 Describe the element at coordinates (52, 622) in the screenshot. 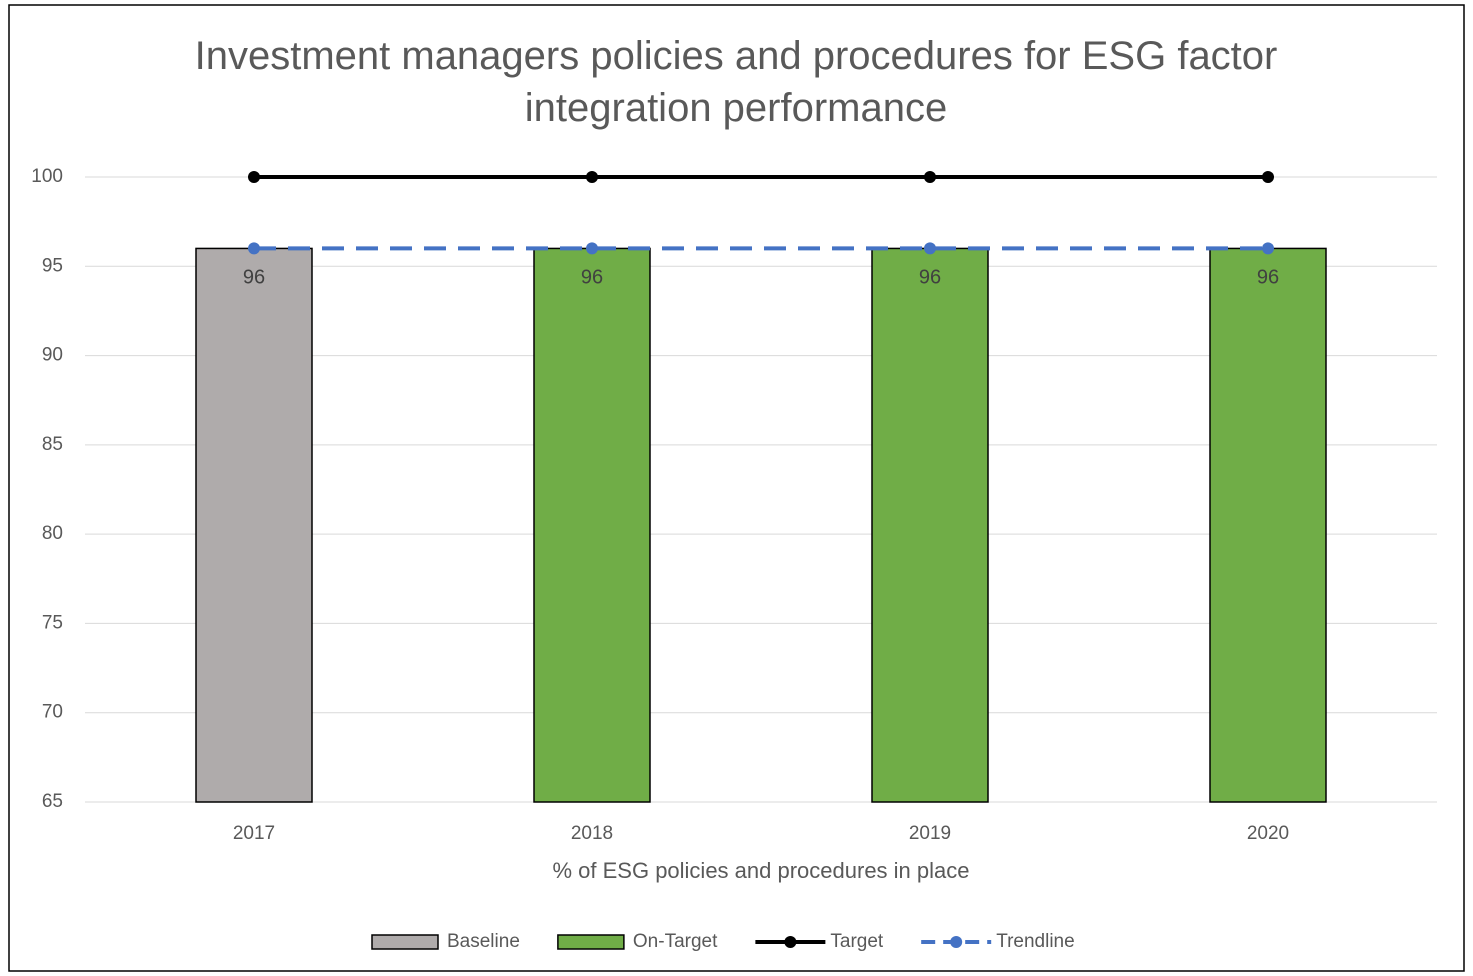

I see `y-tick-label: 75` at that location.